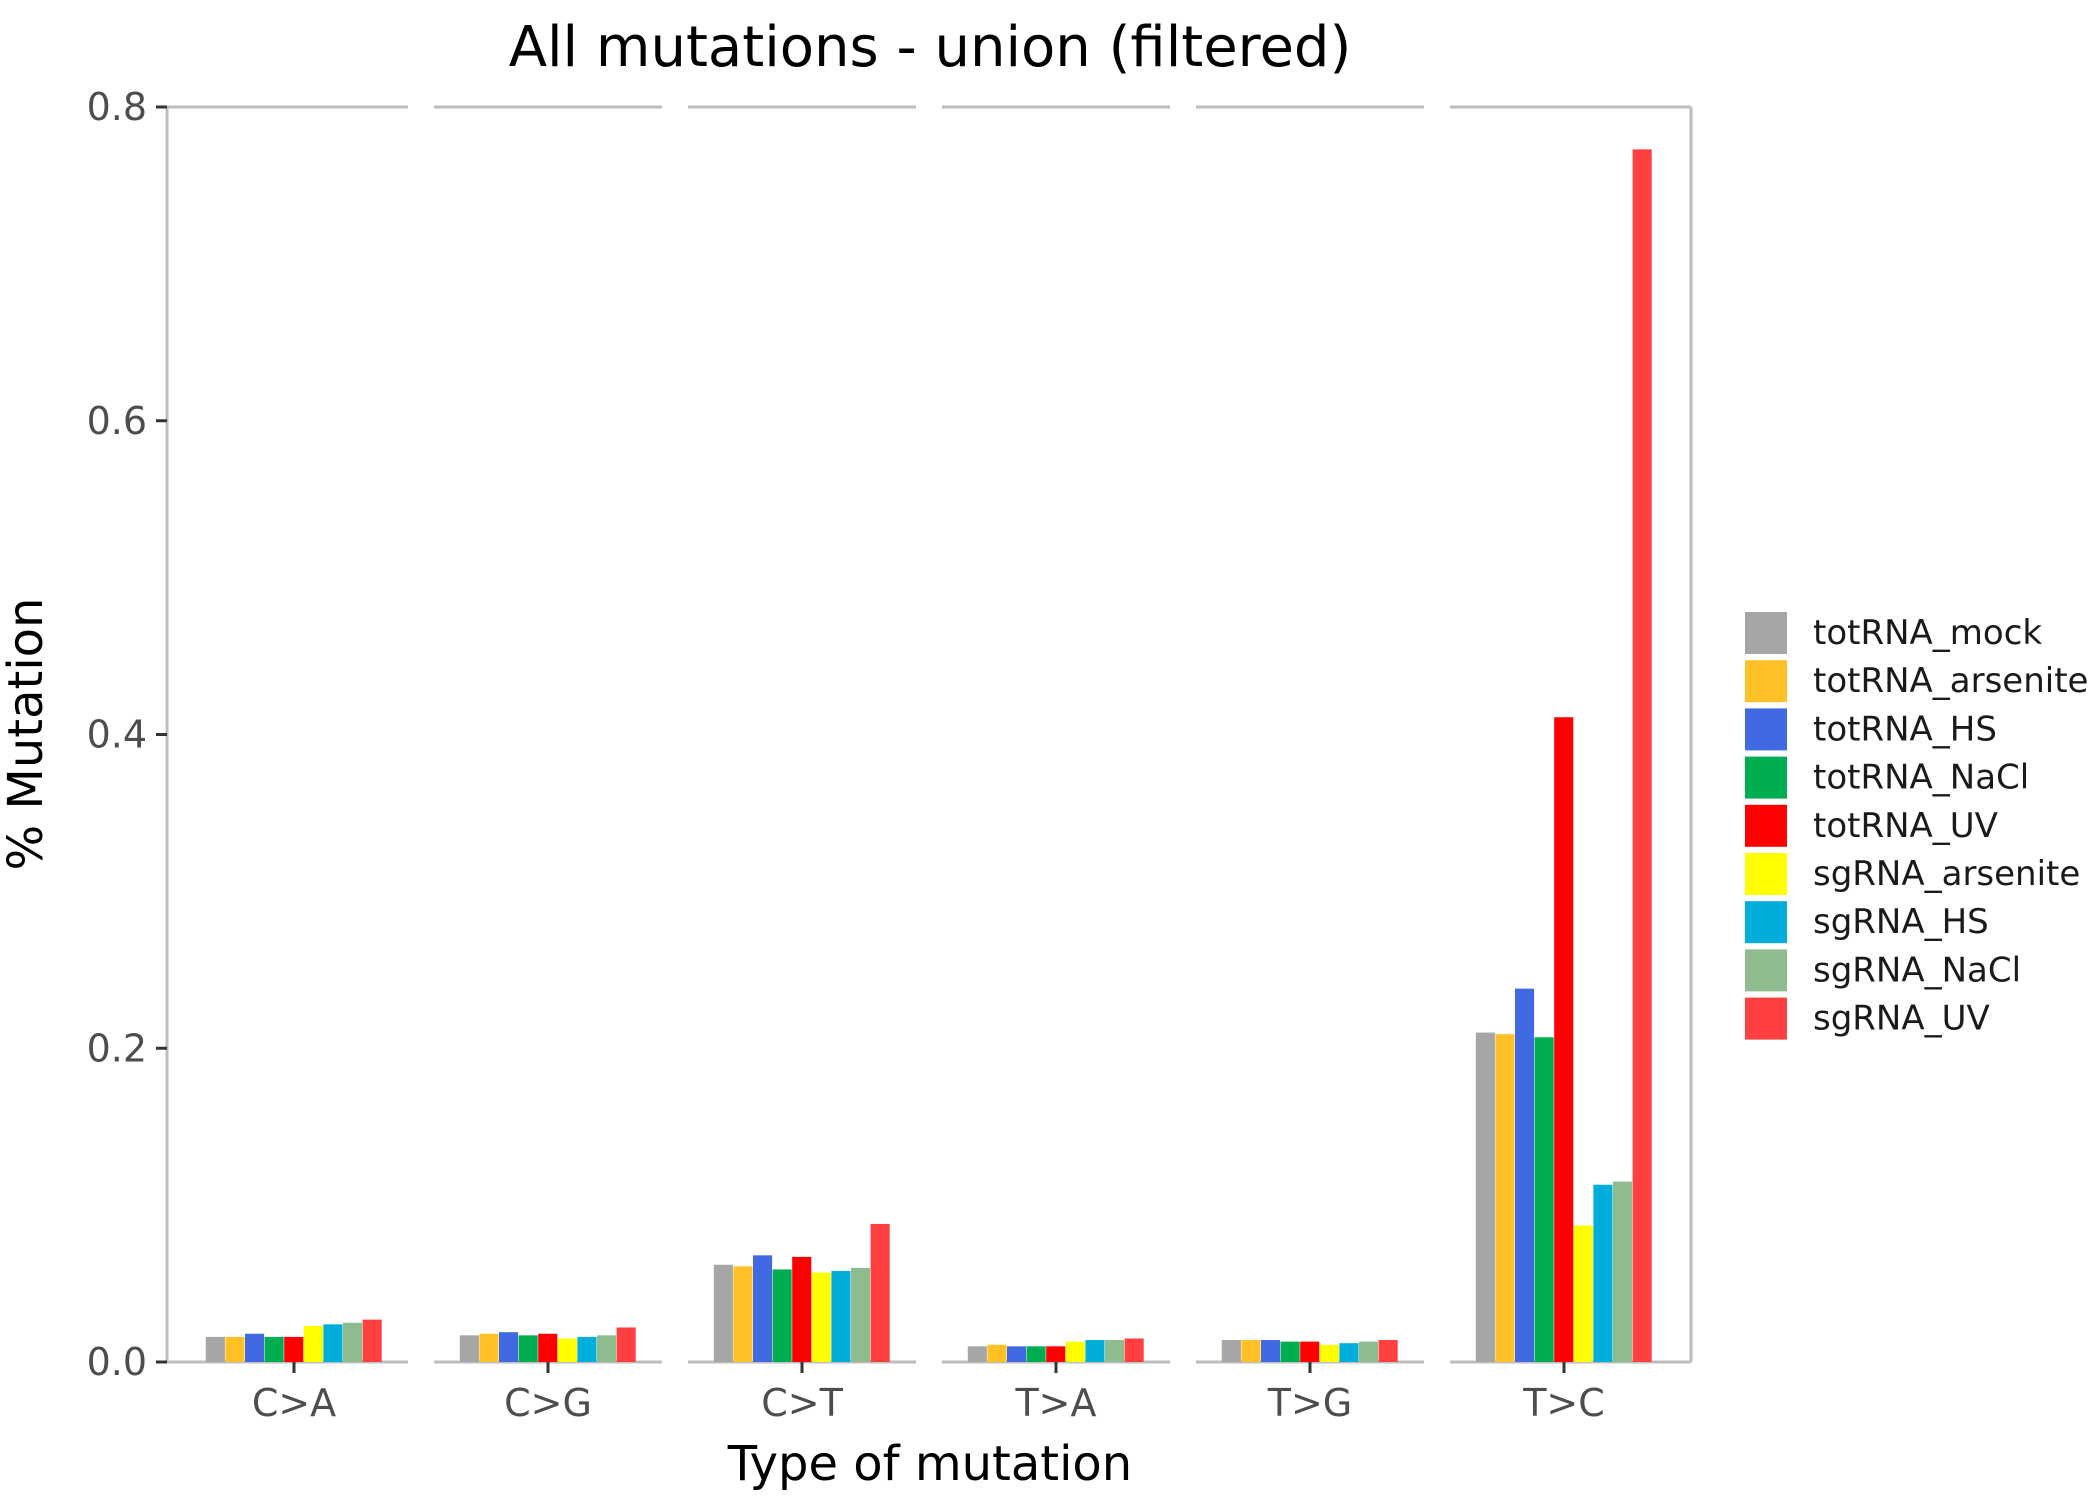 The height and width of the screenshot is (1500, 2100). I want to click on bar-totRNA_NaCl-T>A, so click(1036, 1354).